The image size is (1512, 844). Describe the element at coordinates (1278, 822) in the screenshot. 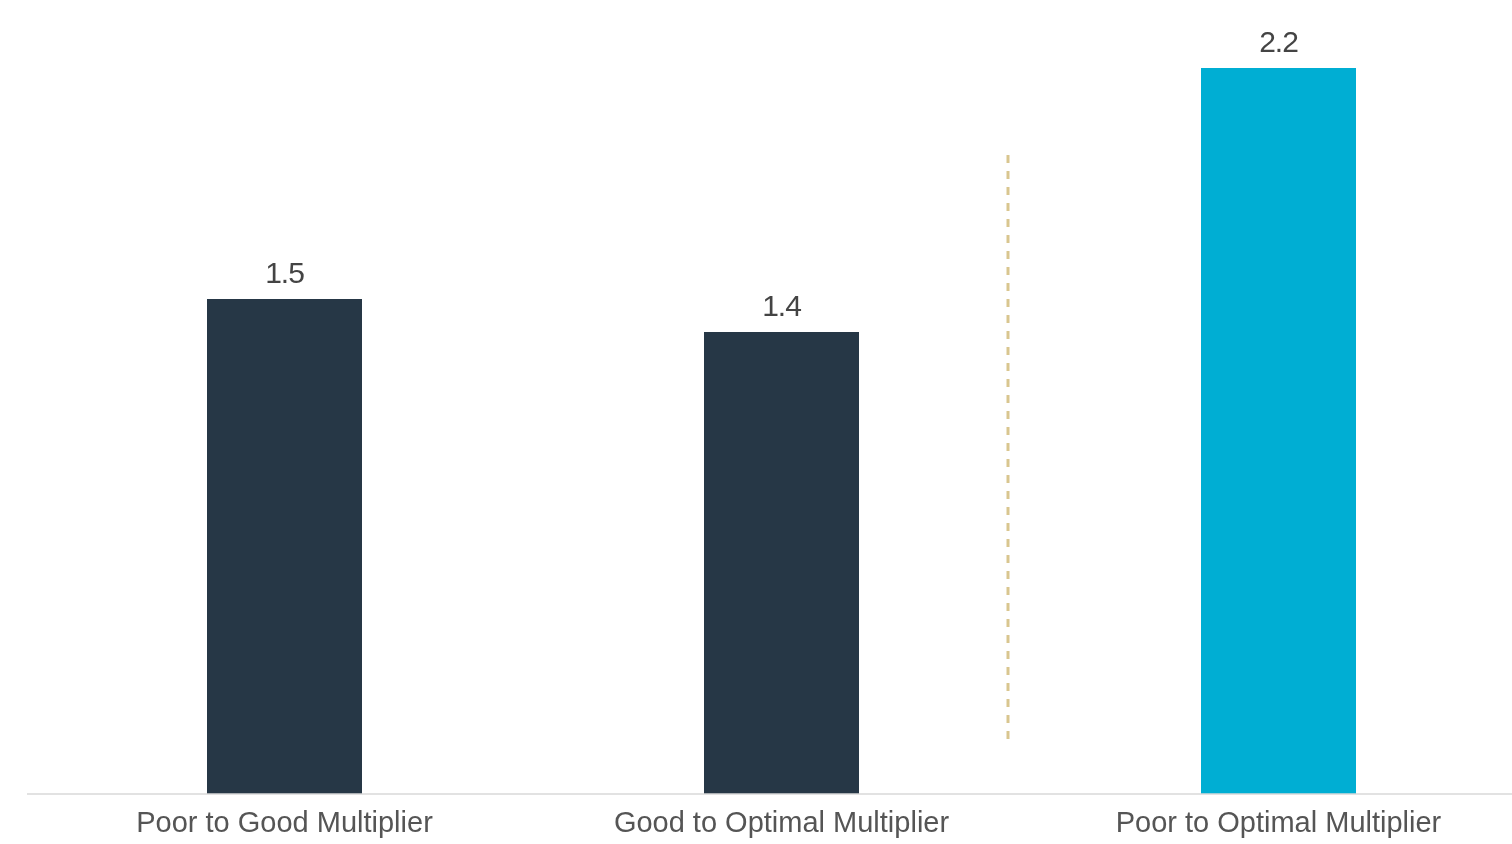

I see `x-tick-label: Poor to Optimal Multiplier` at that location.